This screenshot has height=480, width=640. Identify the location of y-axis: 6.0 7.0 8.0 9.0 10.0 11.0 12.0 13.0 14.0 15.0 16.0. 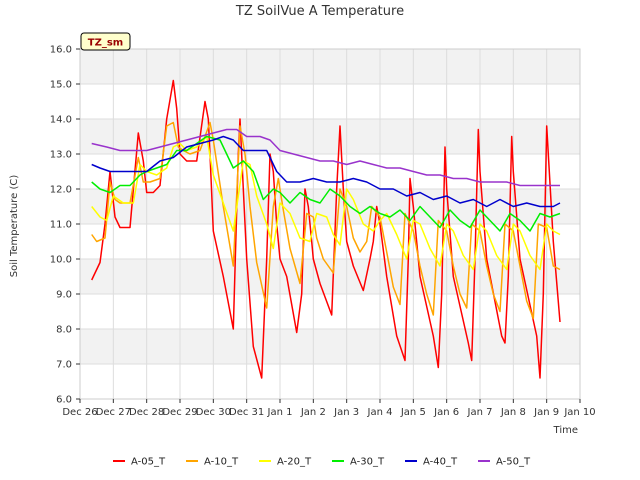
(65, 225).